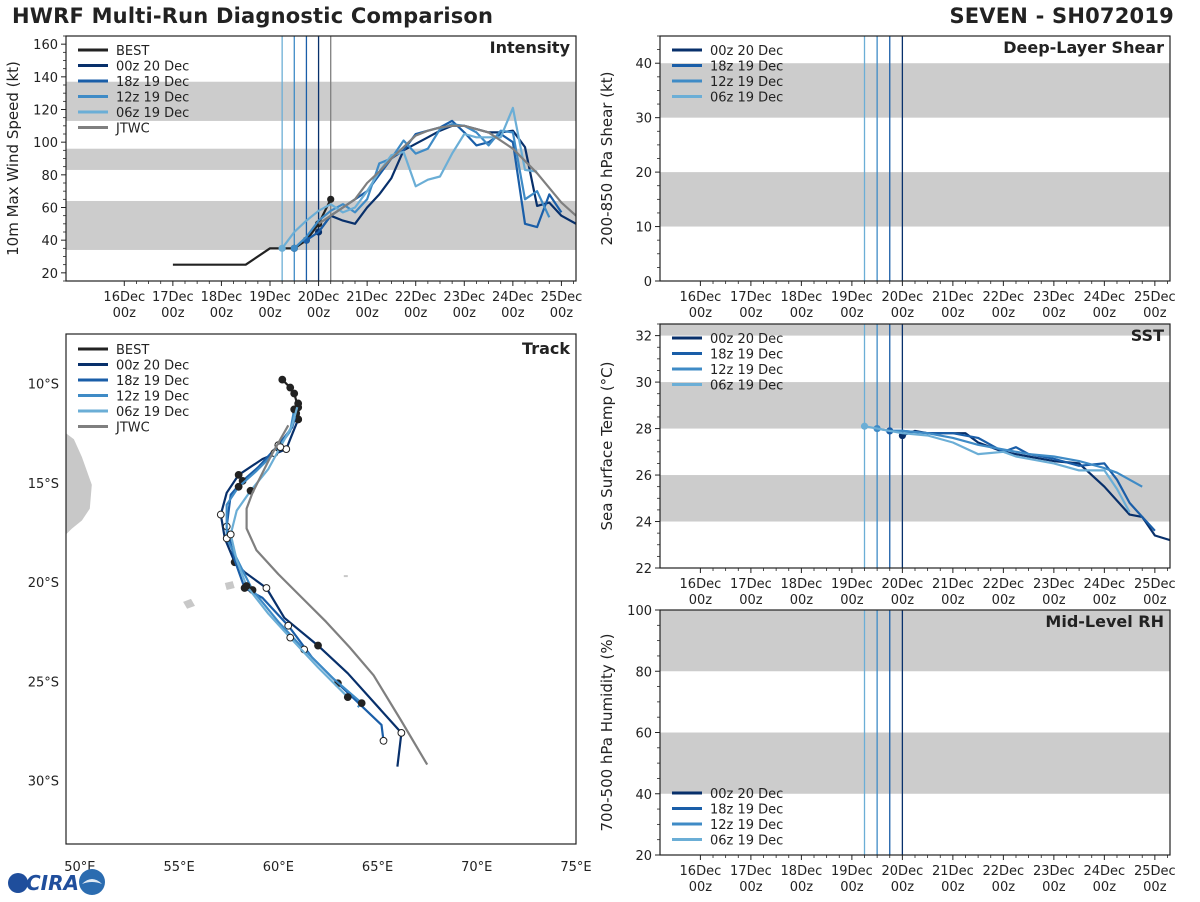  I want to click on intensity-ytick-label: 40, so click(49, 241).